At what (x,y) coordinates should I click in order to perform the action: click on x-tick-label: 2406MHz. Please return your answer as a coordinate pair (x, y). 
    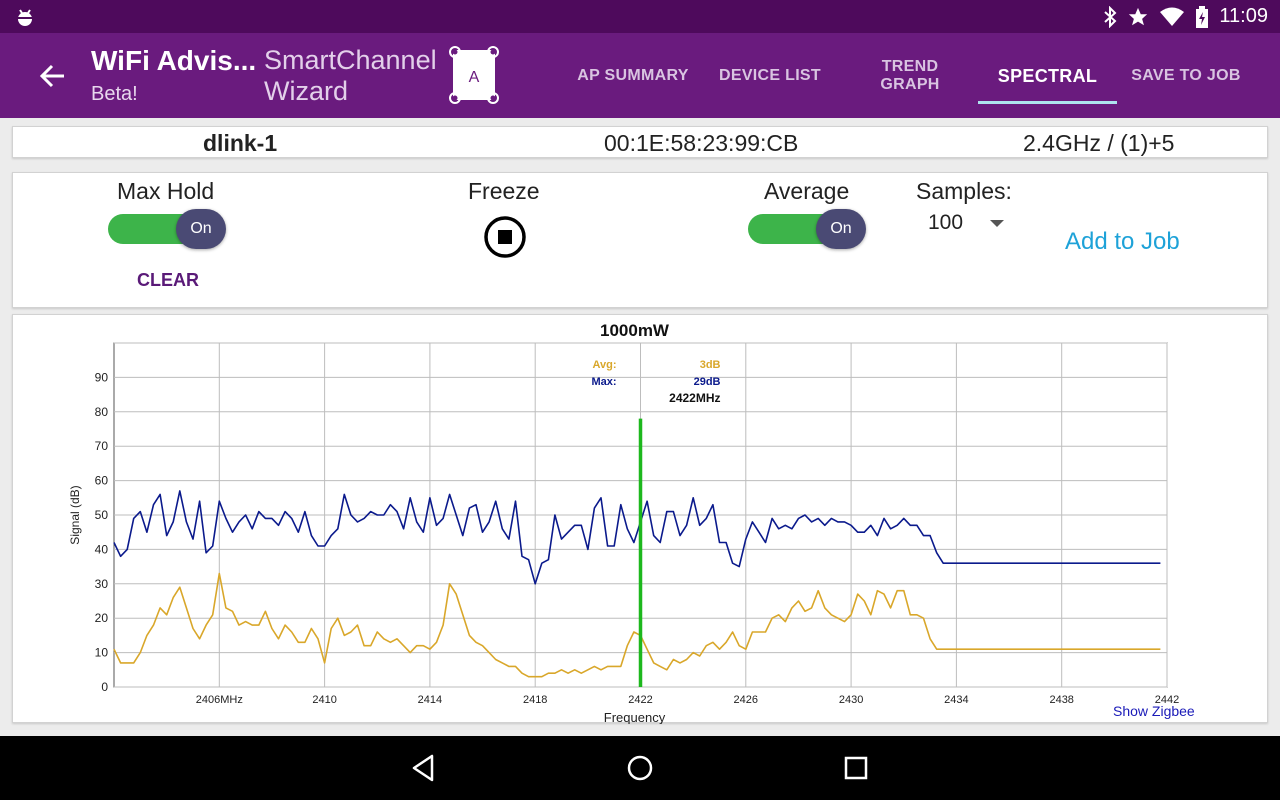
    Looking at the image, I should click on (219, 700).